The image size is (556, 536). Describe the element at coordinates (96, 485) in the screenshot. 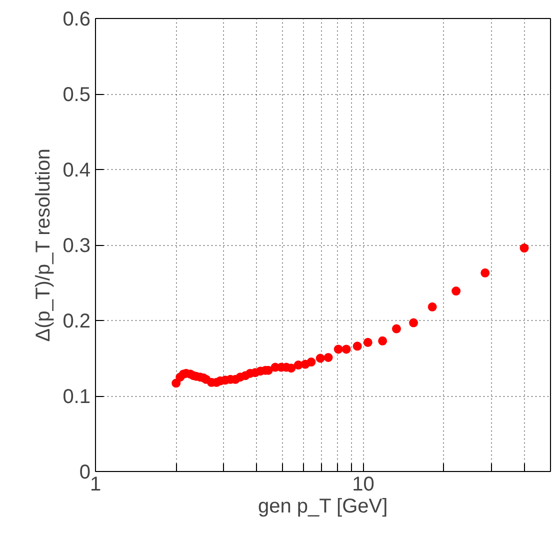

I see `x-tick-label: 1` at that location.